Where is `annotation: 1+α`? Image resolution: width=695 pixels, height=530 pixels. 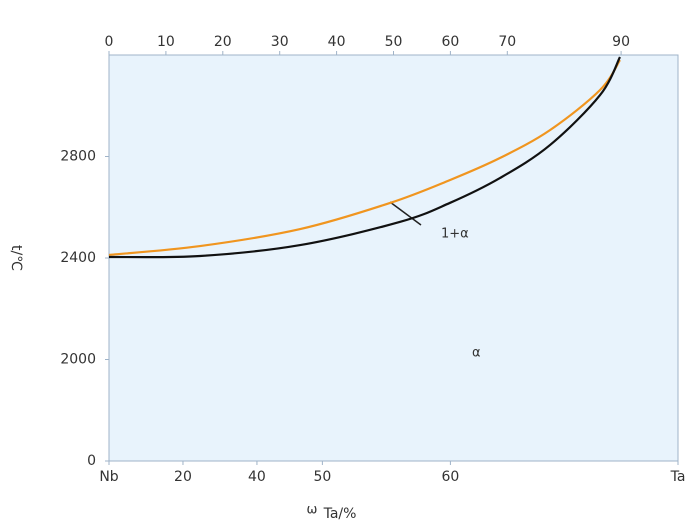
annotation: 1+α is located at coordinates (455, 234).